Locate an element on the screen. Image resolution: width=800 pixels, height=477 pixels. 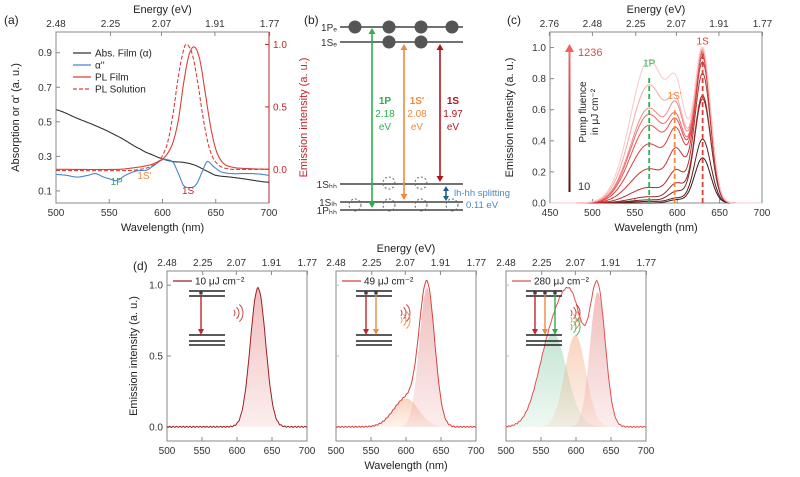
transition-energy: 2.18 is located at coordinates (385, 114).